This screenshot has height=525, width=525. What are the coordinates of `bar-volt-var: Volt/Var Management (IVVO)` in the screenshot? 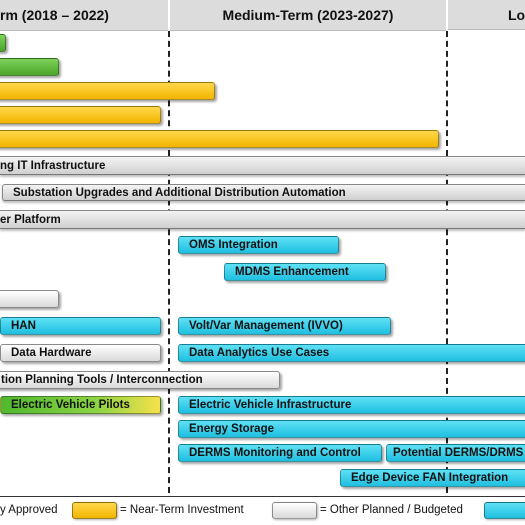 It's located at (284, 326).